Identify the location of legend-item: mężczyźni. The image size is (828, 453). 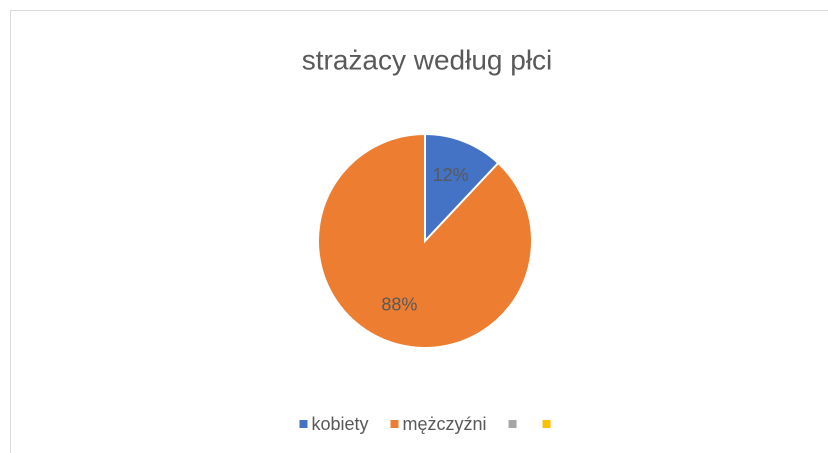
(438, 424).